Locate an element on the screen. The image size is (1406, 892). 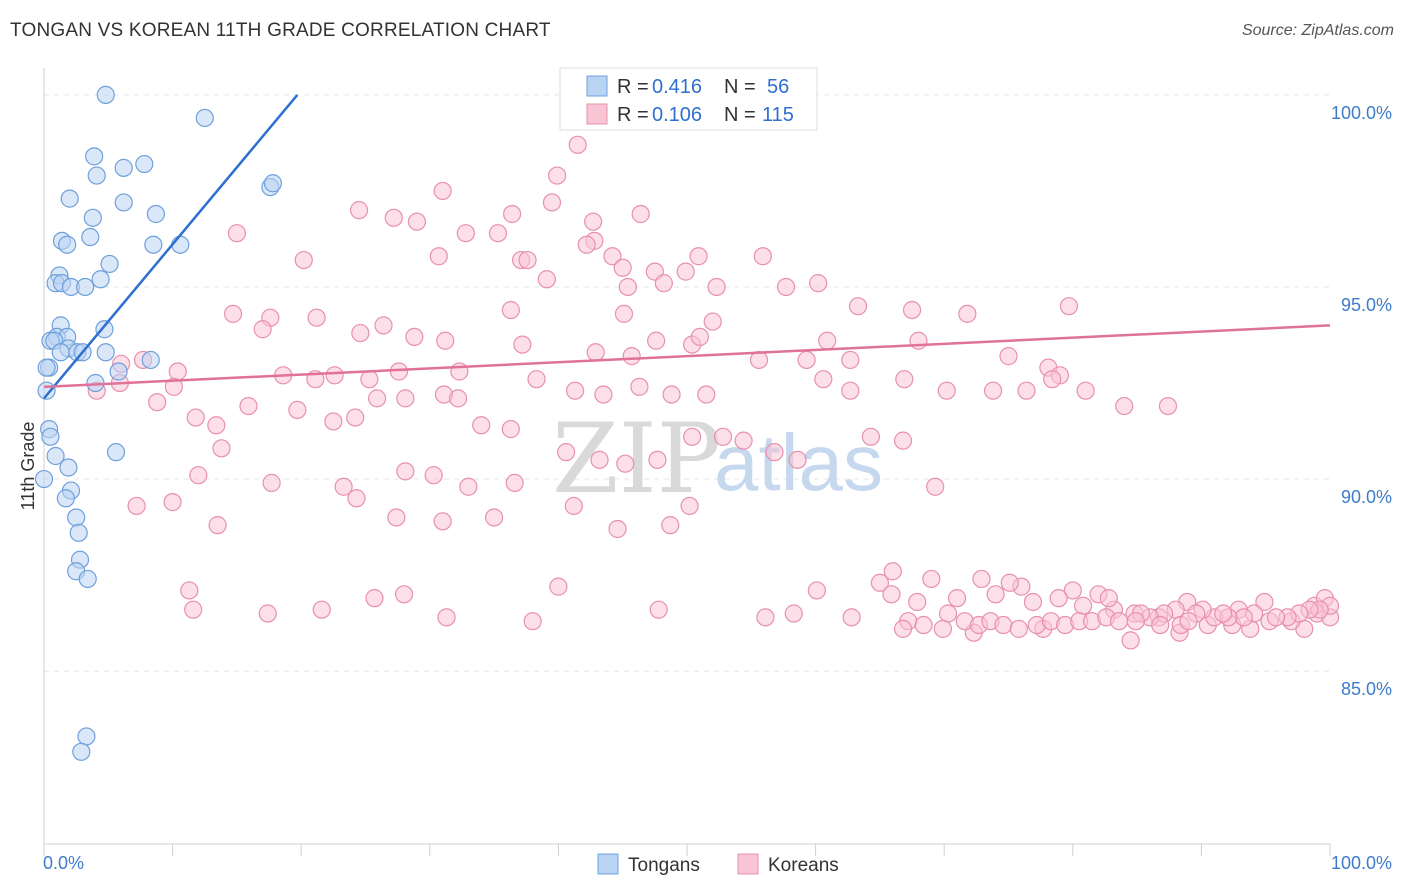
legend-r-label-tongans: R = is located at coordinates (633, 87).